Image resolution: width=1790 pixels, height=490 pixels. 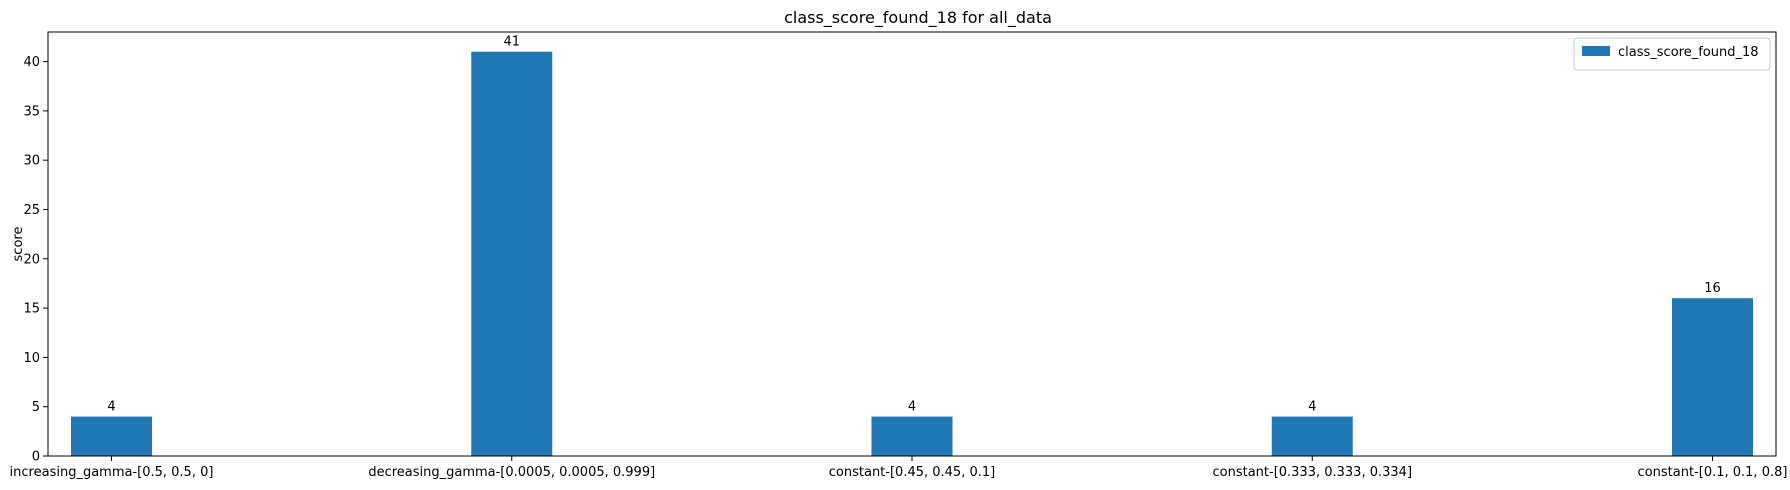 I want to click on legend-frame, so click(x=1672, y=54).